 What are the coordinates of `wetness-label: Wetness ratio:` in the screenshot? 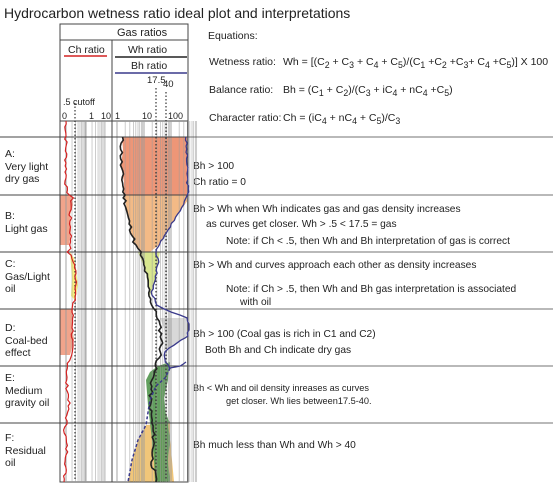 It's located at (242, 62).